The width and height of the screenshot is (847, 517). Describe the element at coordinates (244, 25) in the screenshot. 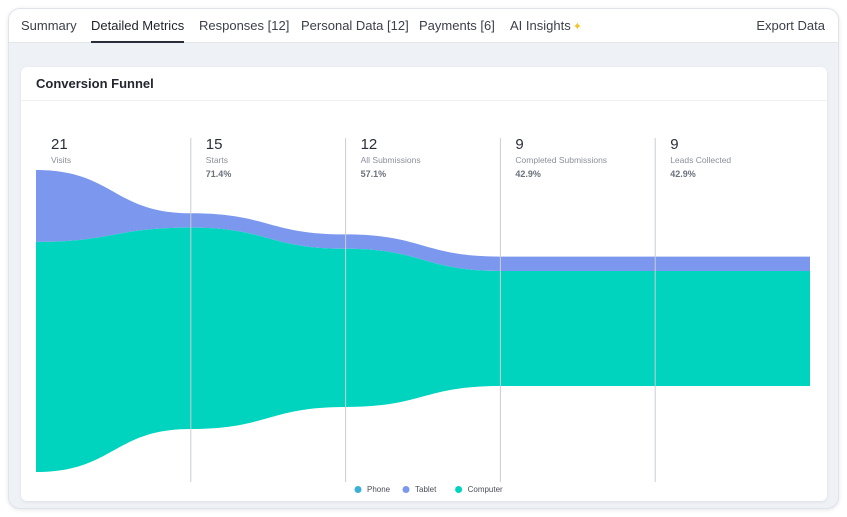

I see `tab-responses: Responses [12]` at that location.